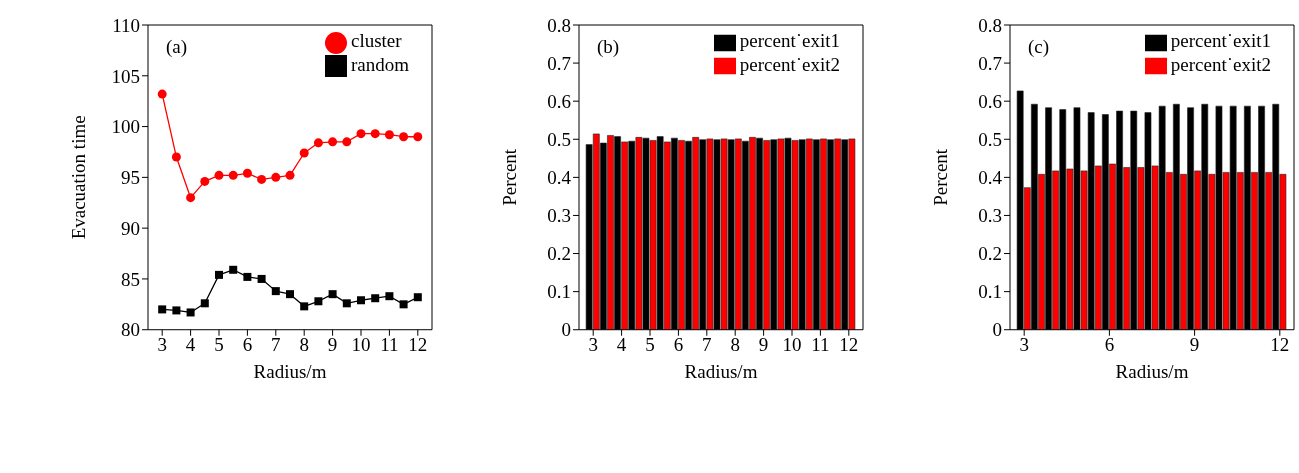 This screenshot has width=1299, height=473. I want to click on legend-label: cluster, so click(376, 40).